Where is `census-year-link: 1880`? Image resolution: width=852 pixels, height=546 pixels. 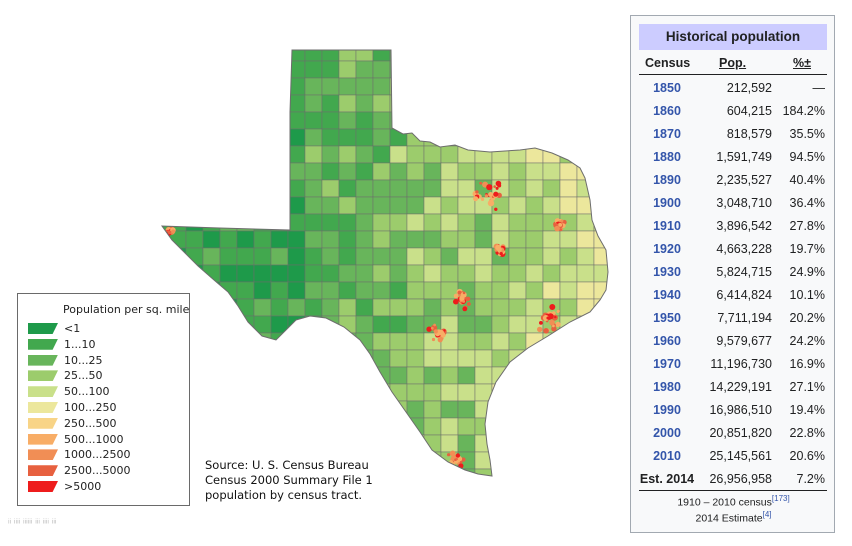
census-year-link: 1880 is located at coordinates (667, 157).